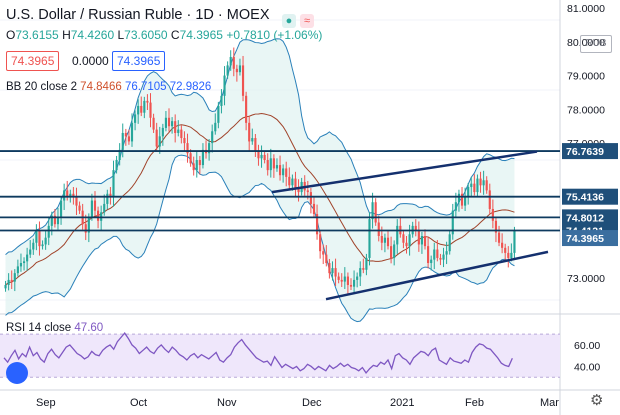 The height and width of the screenshot is (415, 620). Describe the element at coordinates (307, 21) in the screenshot. I see `pin-icon: ≈` at that location.